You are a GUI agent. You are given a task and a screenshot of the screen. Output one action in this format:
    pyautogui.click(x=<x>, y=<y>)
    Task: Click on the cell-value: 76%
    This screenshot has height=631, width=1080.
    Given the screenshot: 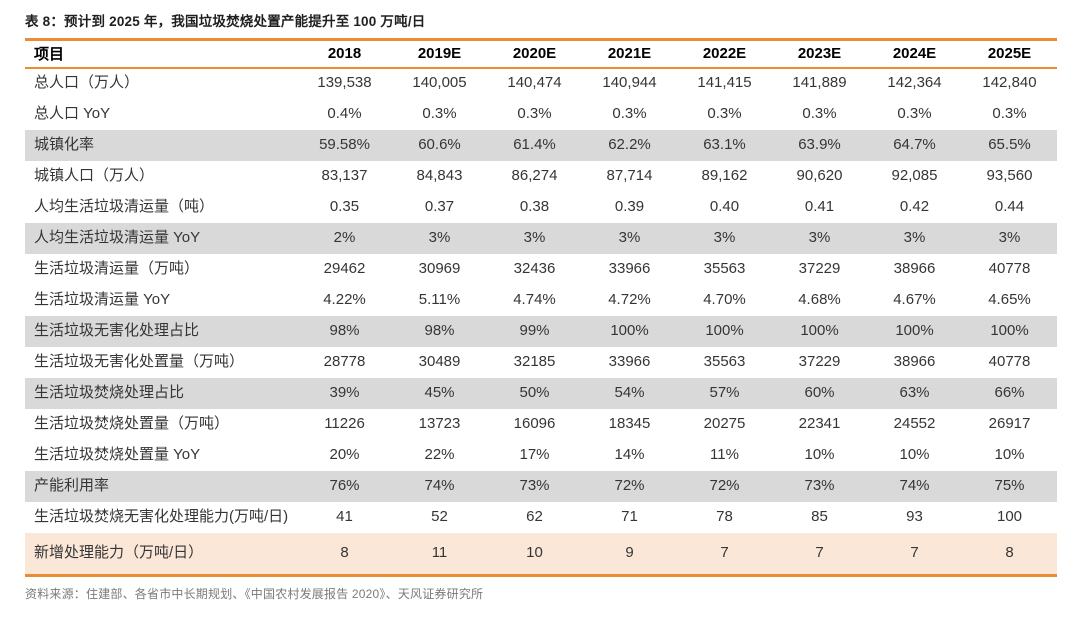 What is the action you would take?
    pyautogui.click(x=344, y=485)
    